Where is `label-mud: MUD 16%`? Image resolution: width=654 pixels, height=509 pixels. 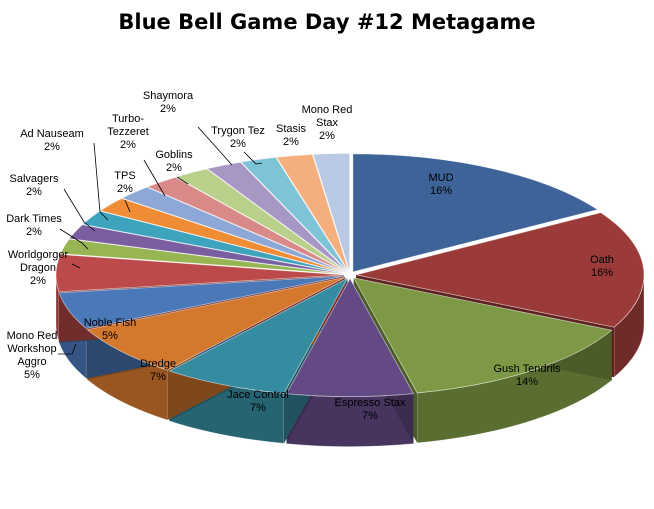 label-mud: MUD 16% is located at coordinates (440, 184).